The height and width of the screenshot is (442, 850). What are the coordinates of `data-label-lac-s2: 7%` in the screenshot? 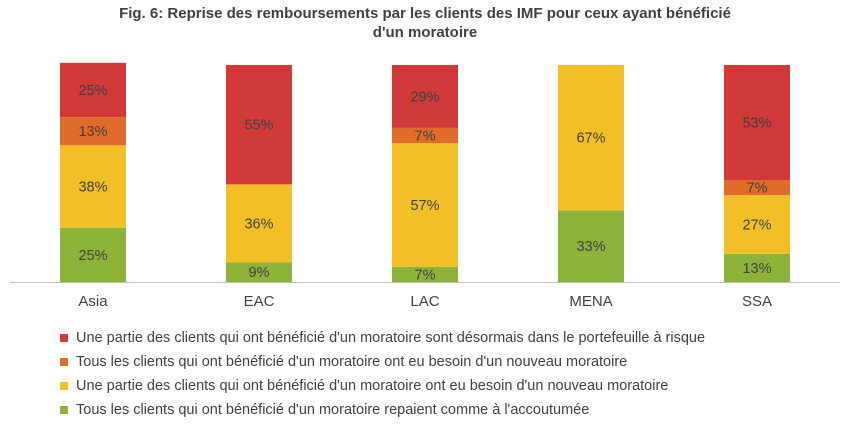 It's located at (425, 137).